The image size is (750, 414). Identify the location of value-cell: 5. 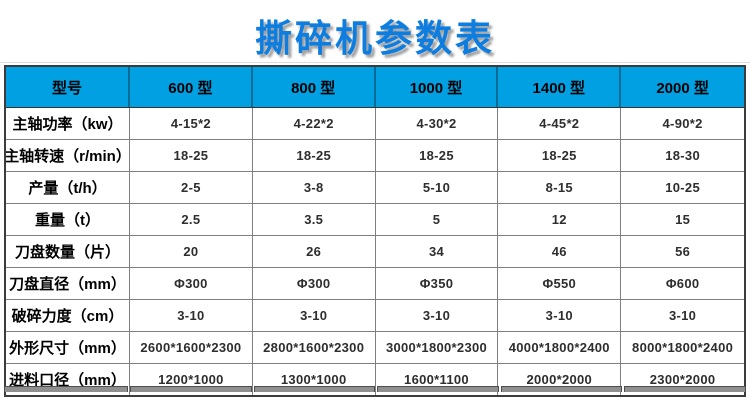
(437, 219).